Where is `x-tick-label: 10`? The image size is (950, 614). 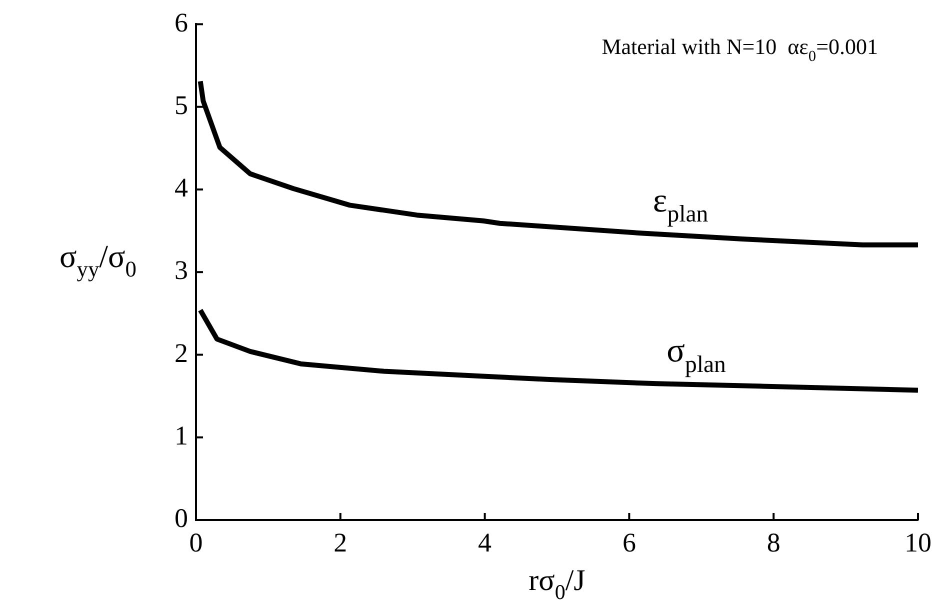 x-tick-label: 10 is located at coordinates (918, 542).